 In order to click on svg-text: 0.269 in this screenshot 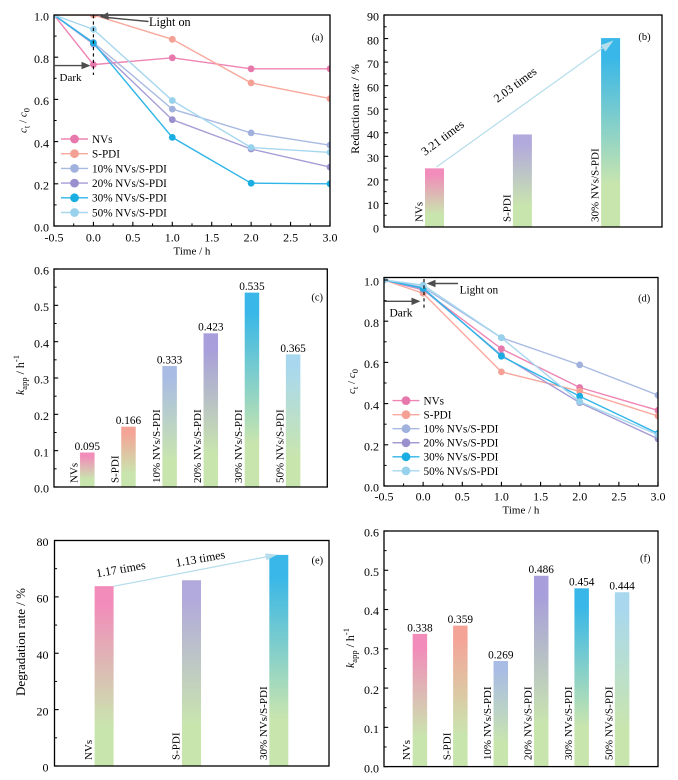, I will do `click(501, 655)`.